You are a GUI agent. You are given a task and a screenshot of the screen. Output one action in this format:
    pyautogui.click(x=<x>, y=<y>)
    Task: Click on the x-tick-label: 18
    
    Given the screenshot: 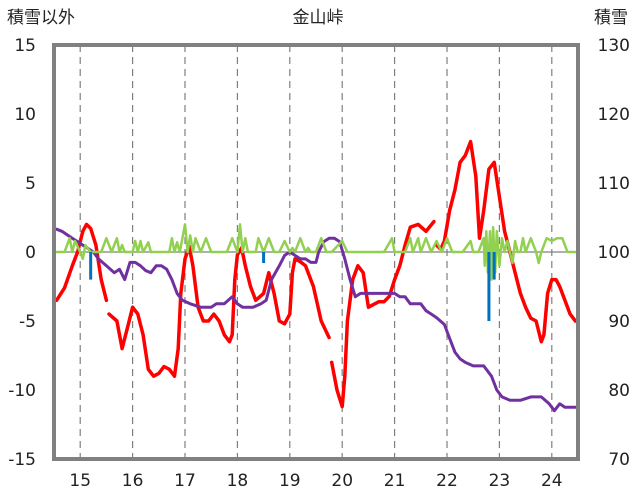 What is the action you would take?
    pyautogui.click(x=238, y=481)
    